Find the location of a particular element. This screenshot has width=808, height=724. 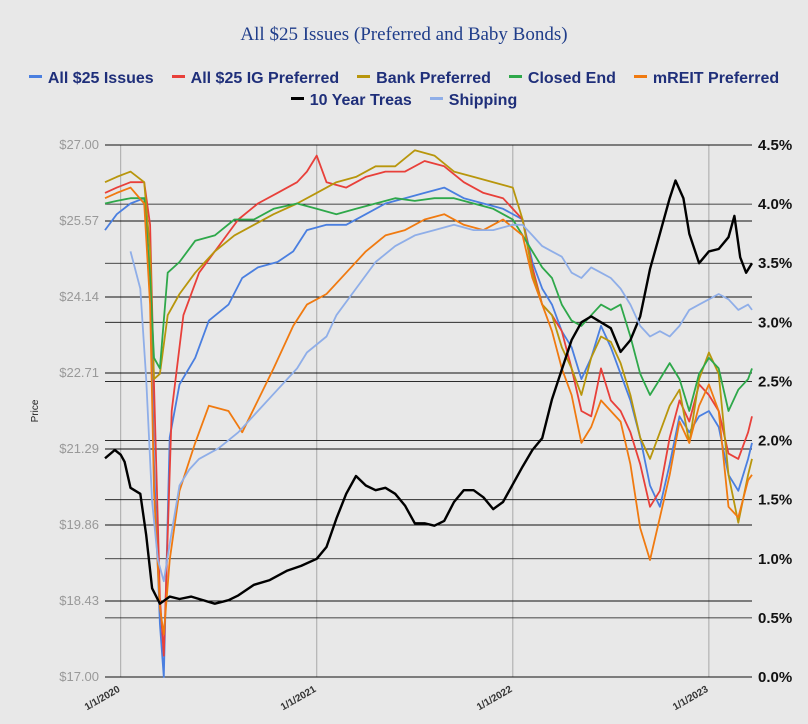

legend-item: Shipping is located at coordinates (473, 101).